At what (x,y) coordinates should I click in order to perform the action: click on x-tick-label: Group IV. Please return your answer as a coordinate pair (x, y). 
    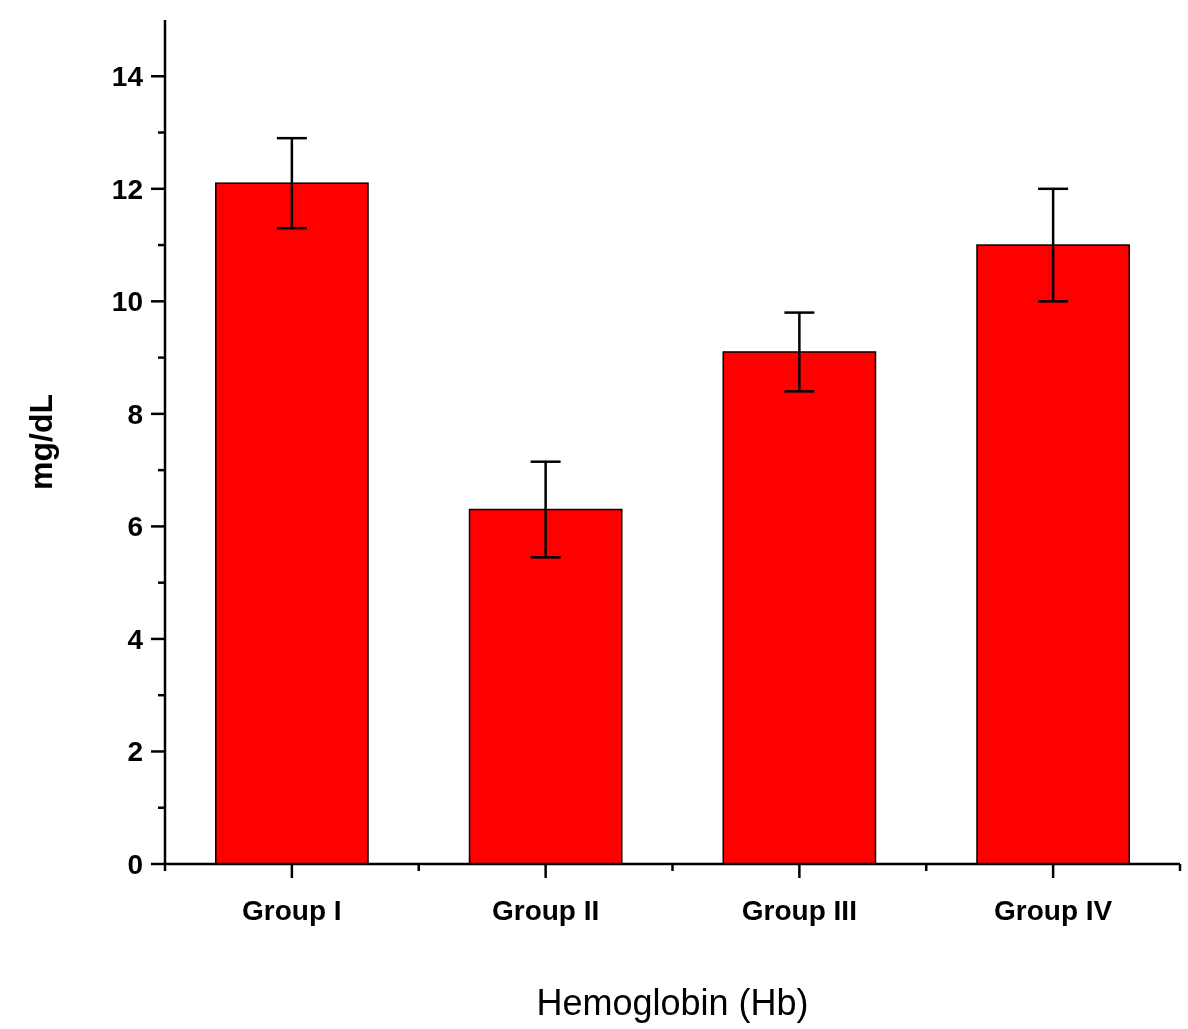
    Looking at the image, I should click on (1053, 910).